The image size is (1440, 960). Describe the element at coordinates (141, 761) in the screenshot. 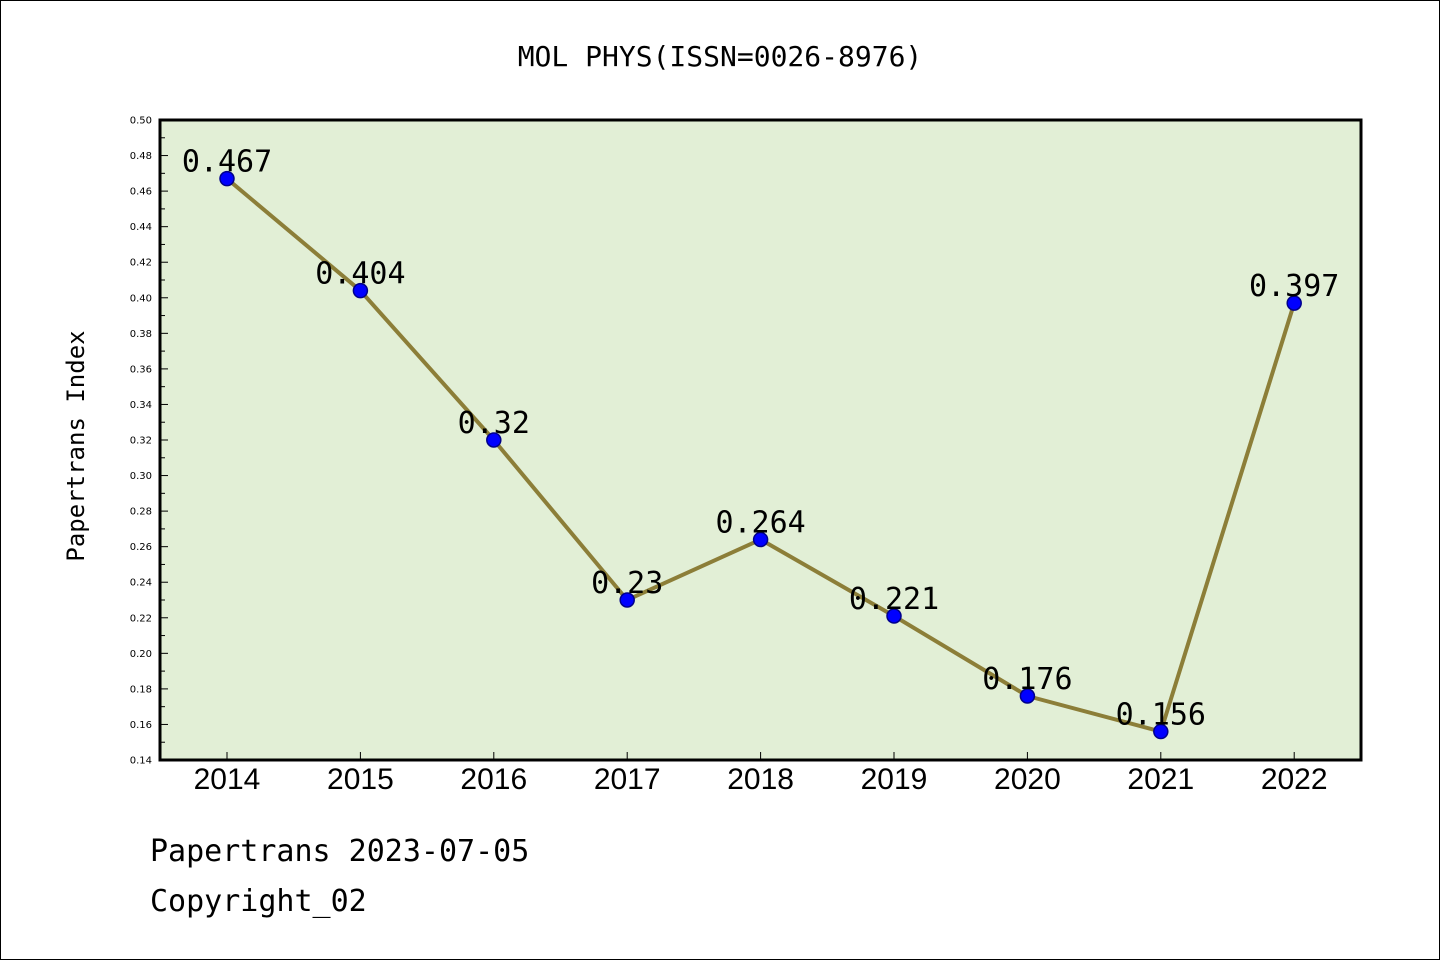

I see `y-tick-label: 0.14` at that location.